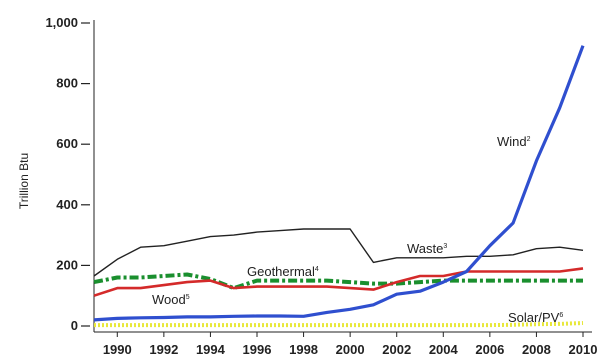 The height and width of the screenshot is (362, 604). What do you see at coordinates (561, 315) in the screenshot?
I see `series-label-footnote: 6` at bounding box center [561, 315].